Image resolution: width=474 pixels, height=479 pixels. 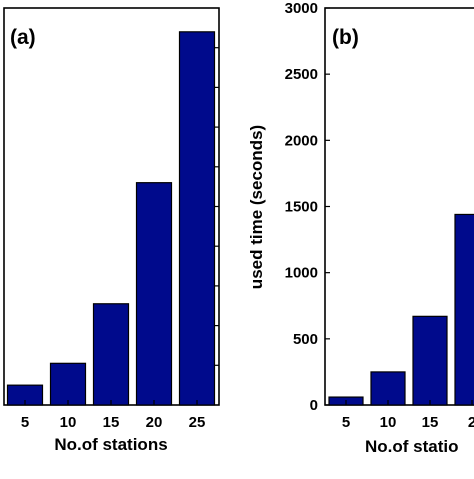 I want to click on panel-a-xtick-label: 5, so click(x=25, y=422).